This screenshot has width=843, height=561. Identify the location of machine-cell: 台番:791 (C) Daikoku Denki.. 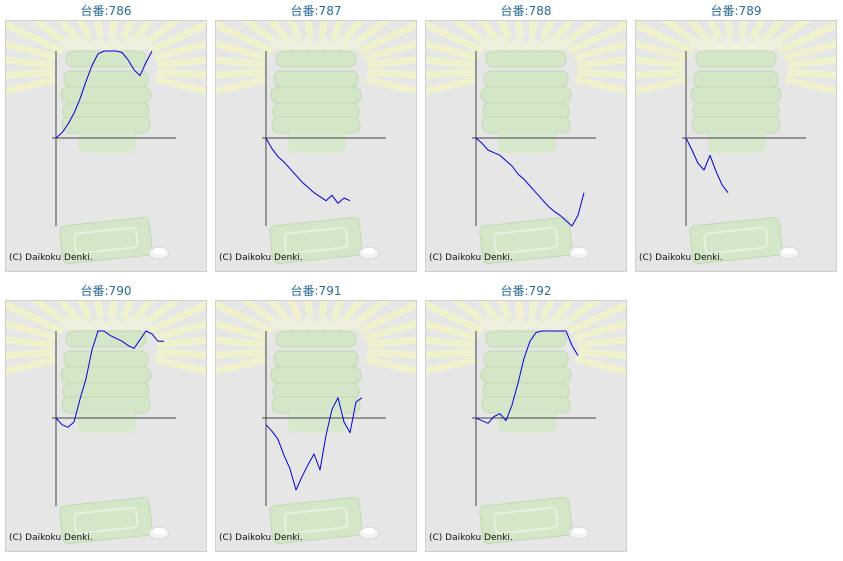
(316, 416).